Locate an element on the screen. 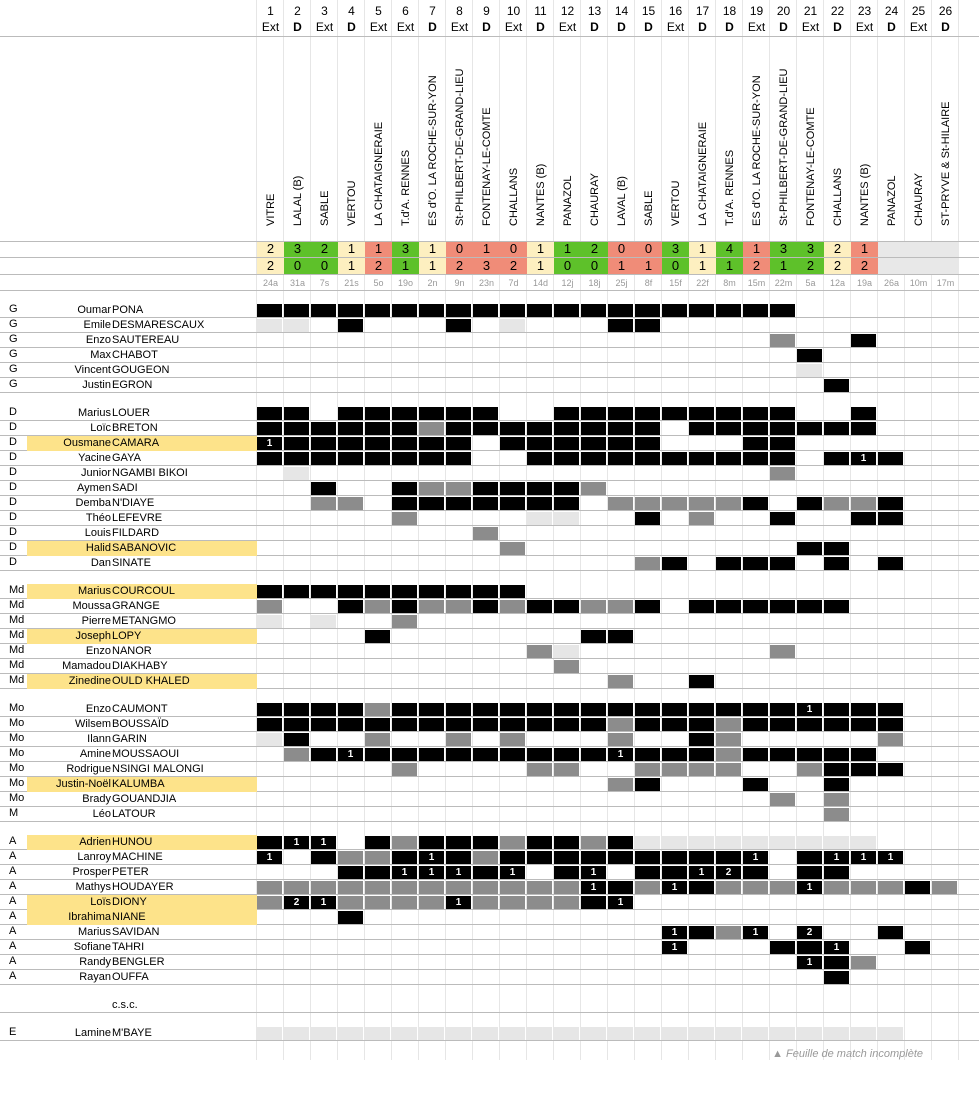 This screenshot has width=979, height=1104. match-cell: 1 is located at coordinates (674, 947).